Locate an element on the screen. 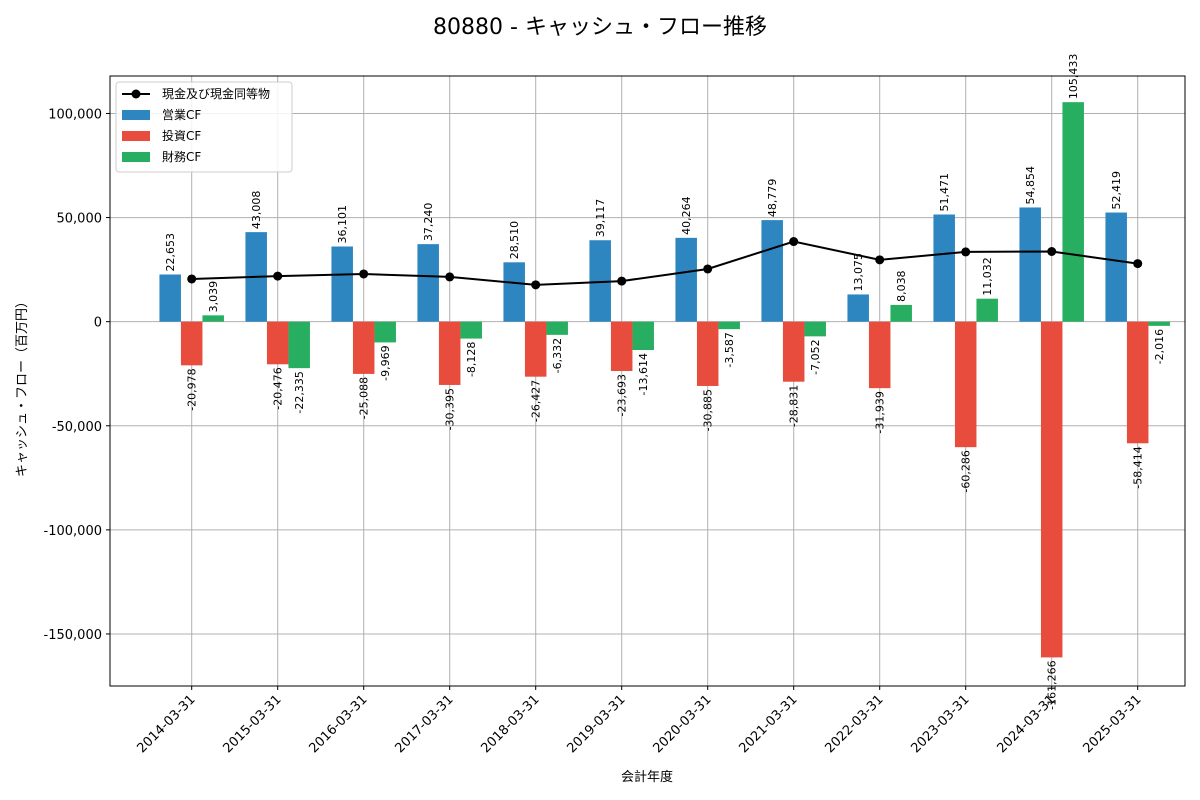 The width and height of the screenshot is (1200, 800). bar-営業CF-2025-03-31 is located at coordinates (1116, 267).